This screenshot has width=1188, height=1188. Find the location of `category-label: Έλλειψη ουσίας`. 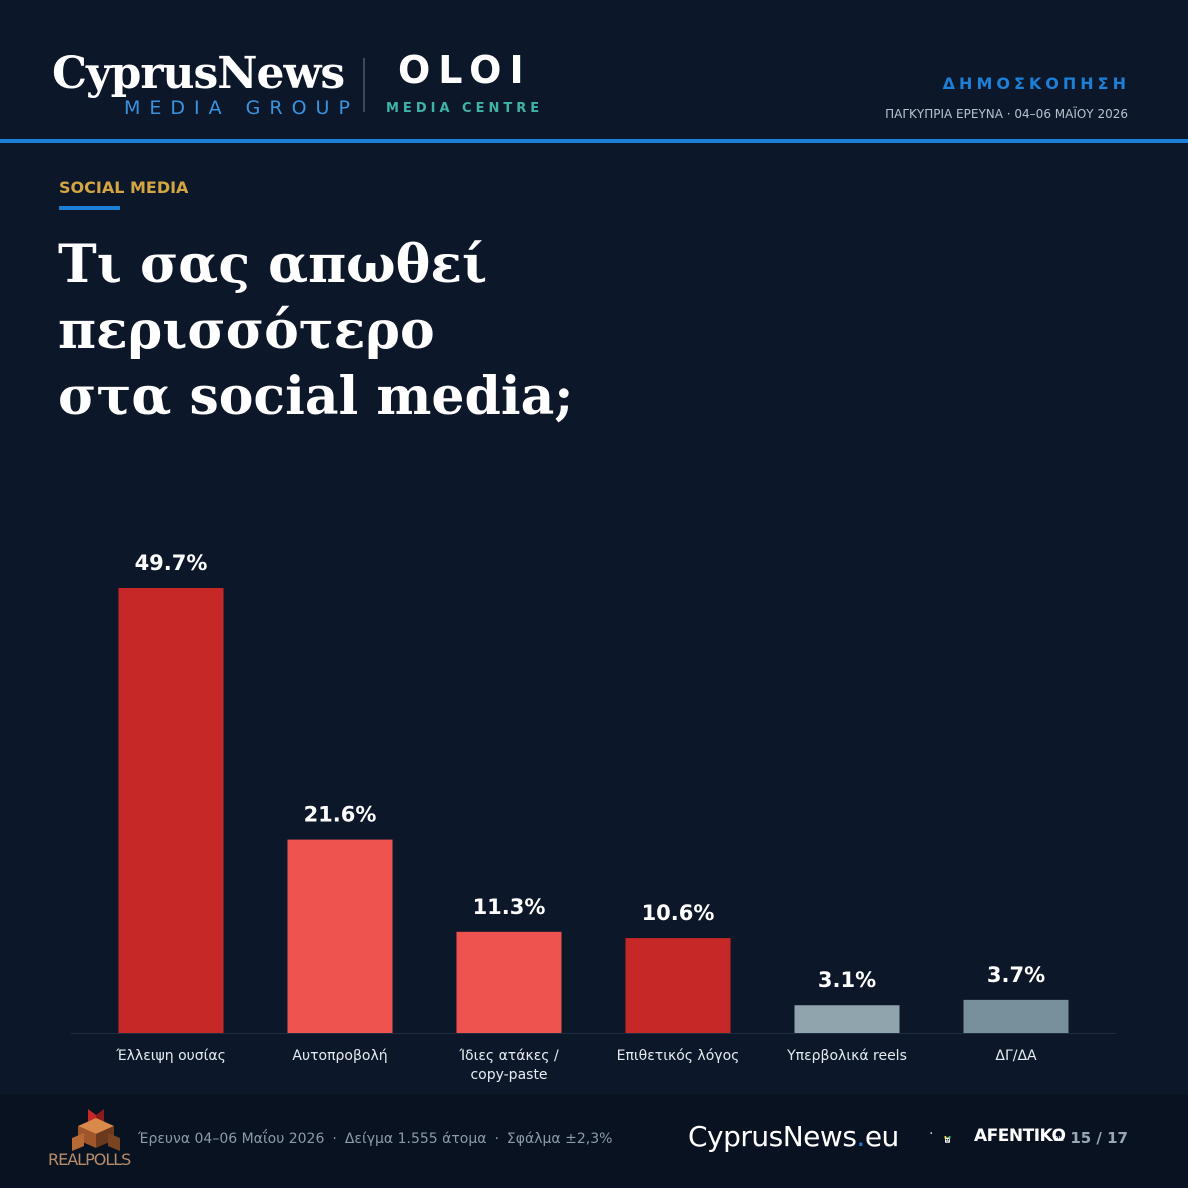

category-label: Έλλειψη ουσίας is located at coordinates (170, 1056).